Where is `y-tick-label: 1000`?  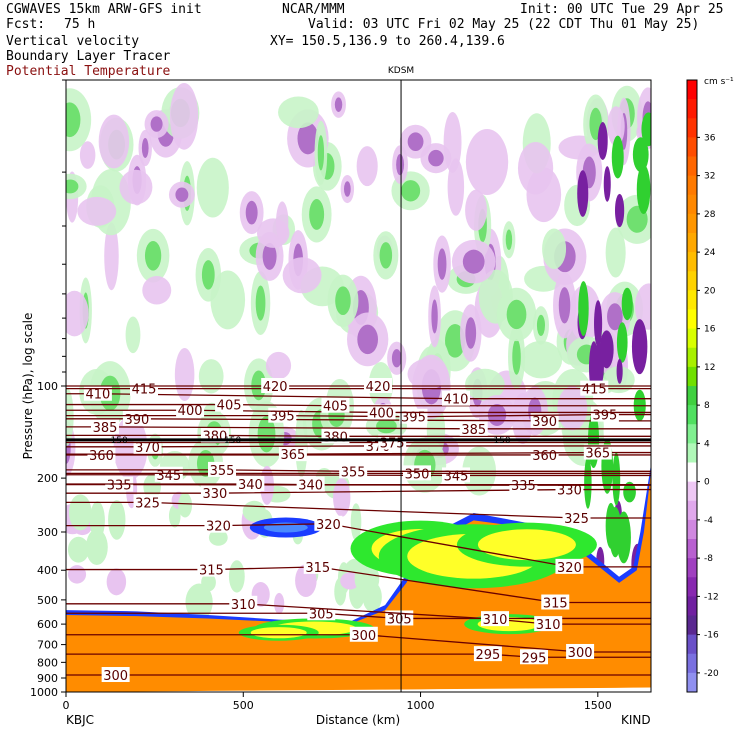
y-tick-label: 1000 is located at coordinates (44, 692).